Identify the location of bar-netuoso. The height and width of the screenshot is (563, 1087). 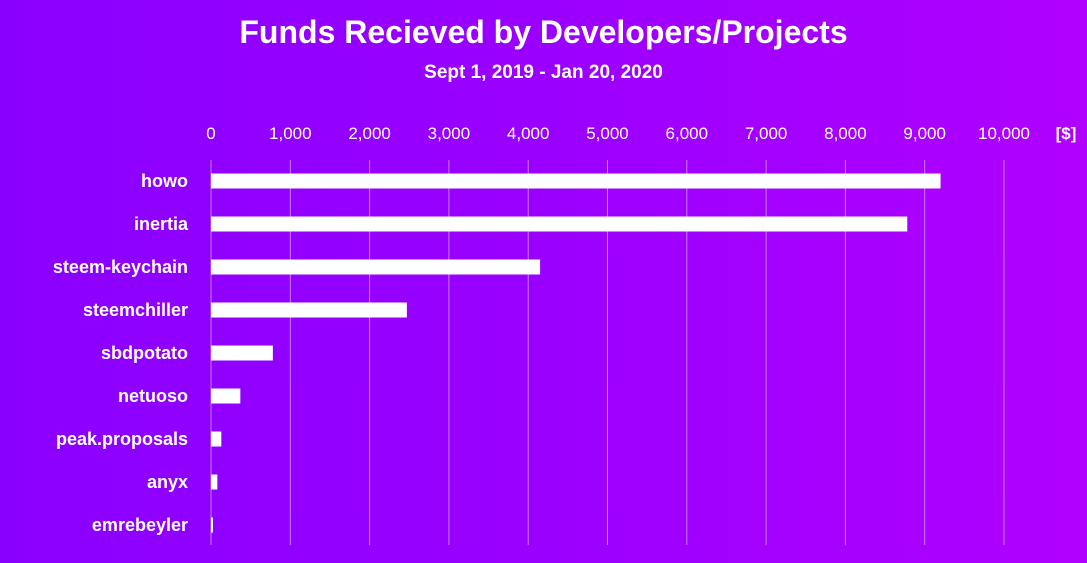
(226, 396).